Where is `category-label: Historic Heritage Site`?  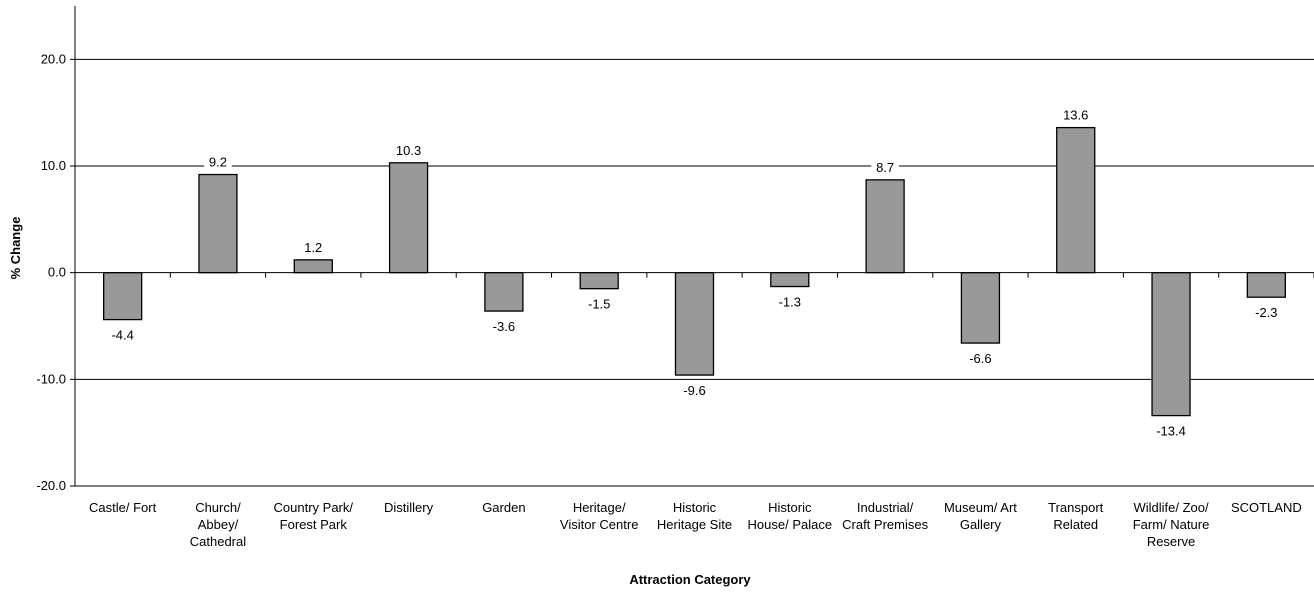
category-label: Historic Heritage Site is located at coordinates (694, 516).